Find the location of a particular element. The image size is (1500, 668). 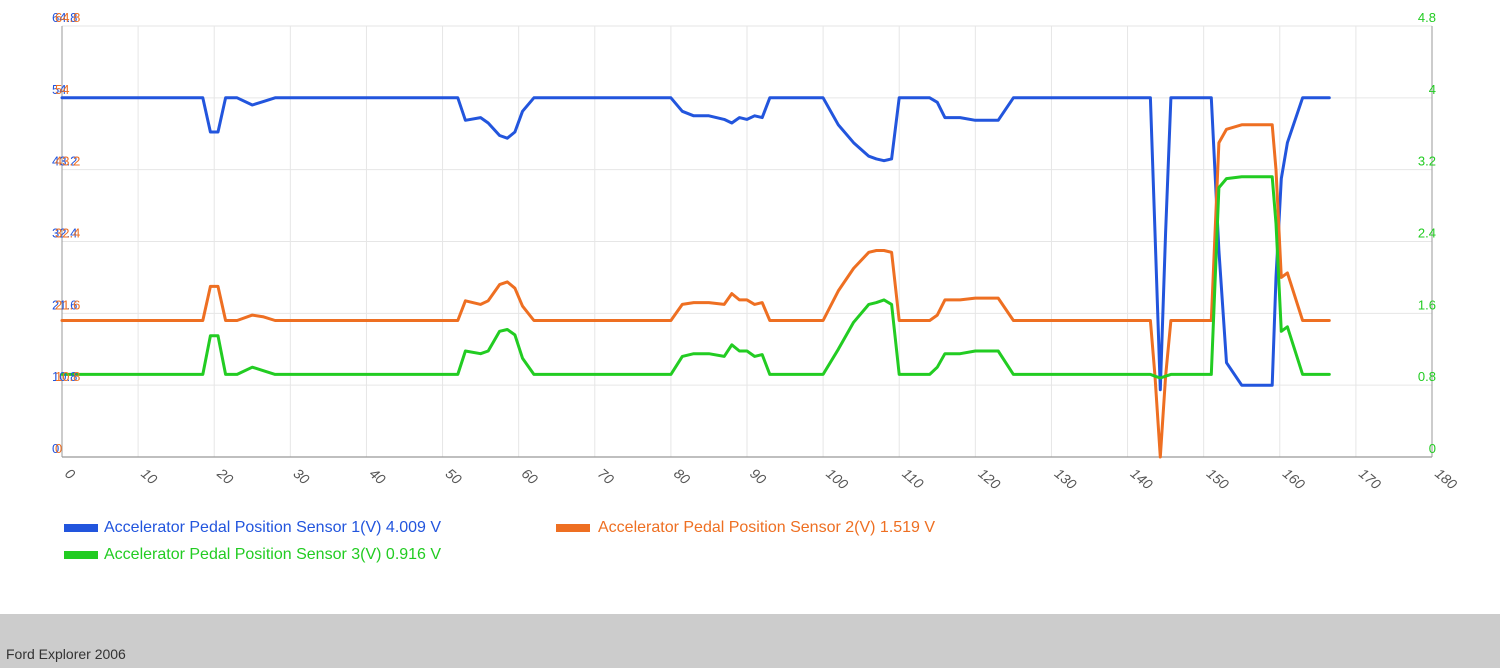

x-tick-label: 150 is located at coordinates (1218, 478).